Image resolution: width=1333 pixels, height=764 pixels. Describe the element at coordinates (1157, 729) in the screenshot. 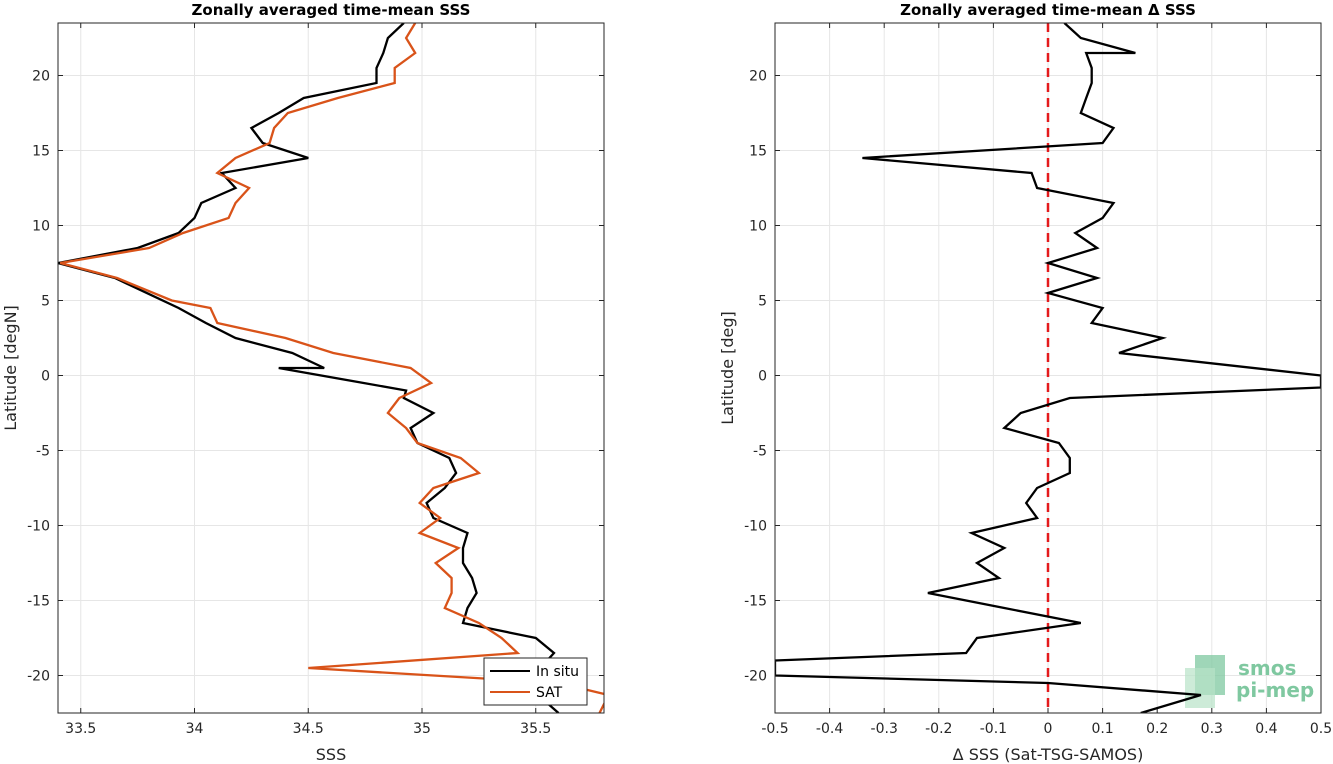

I see `x-tick-label: 0.2` at that location.